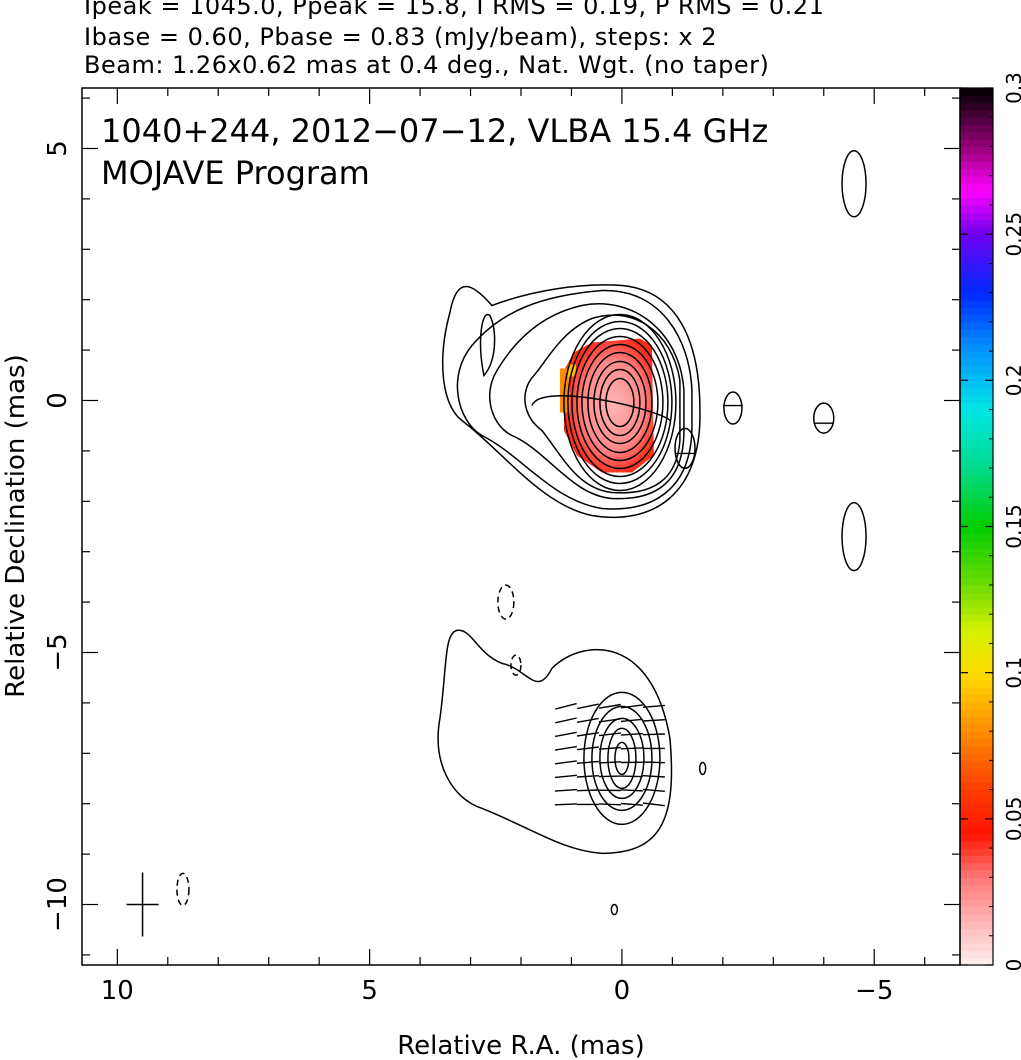 Image resolution: width=1021 pixels, height=1060 pixels. Describe the element at coordinates (117, 991) in the screenshot. I see `x-tick-label: 10` at that location.